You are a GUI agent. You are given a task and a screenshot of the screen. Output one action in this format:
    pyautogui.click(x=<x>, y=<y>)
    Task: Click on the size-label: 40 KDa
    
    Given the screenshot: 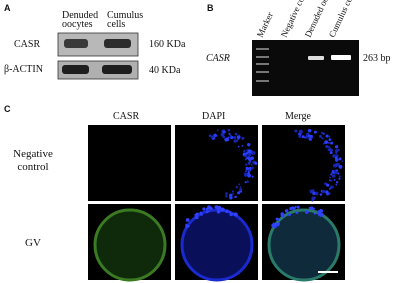 What is the action you would take?
    pyautogui.click(x=165, y=70)
    